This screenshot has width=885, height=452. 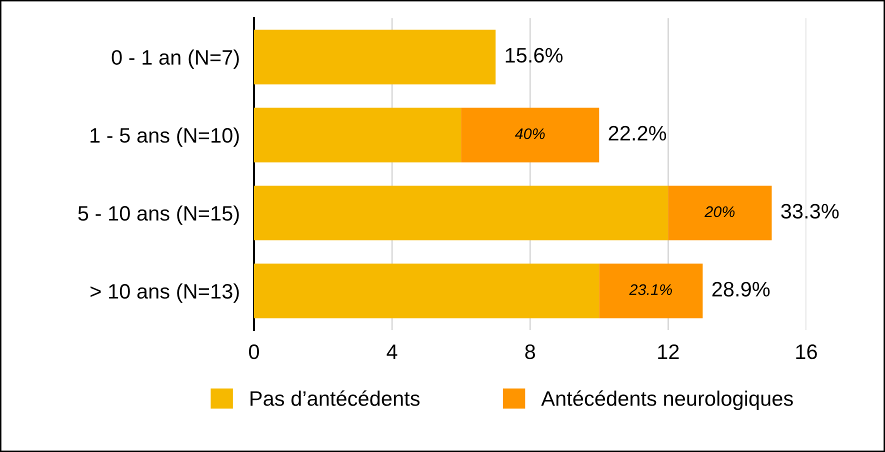 I want to click on y-tick-label: 1 - 5 ans (N=10), so click(x=164, y=137).